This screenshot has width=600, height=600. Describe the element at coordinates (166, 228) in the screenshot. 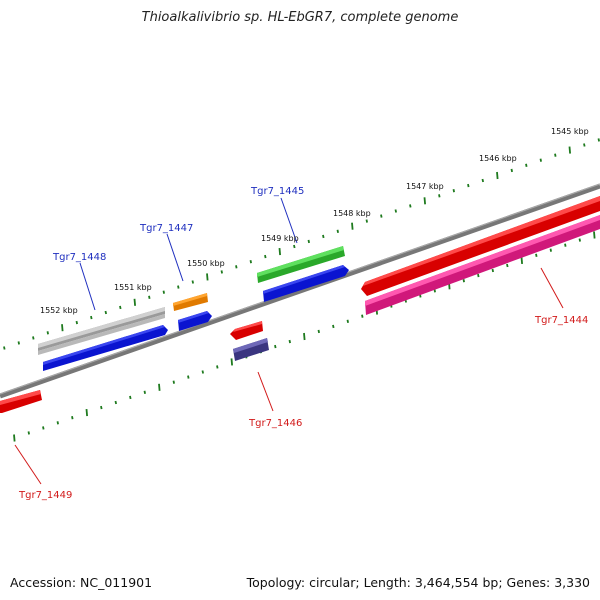

I see `gene-label-tgr7-1447: Tgr7_1447` at that location.